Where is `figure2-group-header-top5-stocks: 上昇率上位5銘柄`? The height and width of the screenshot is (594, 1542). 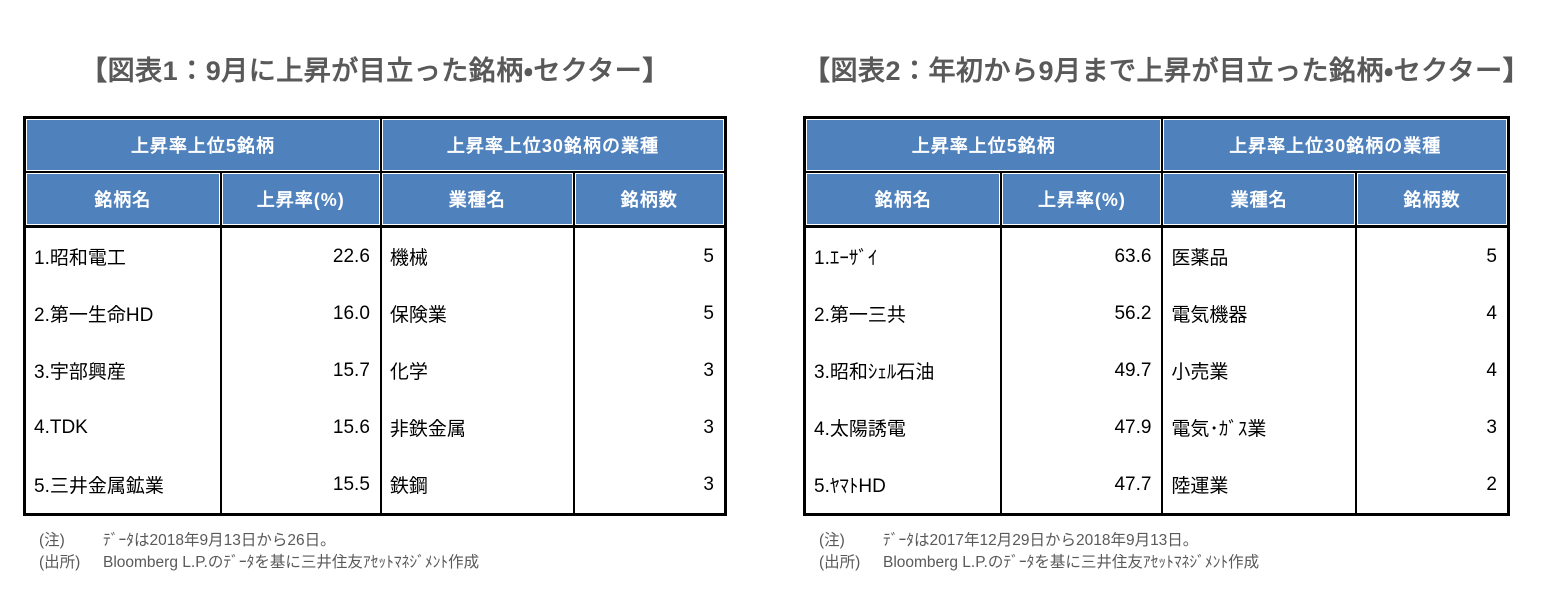
figure2-group-header-top5-stocks: 上昇率上位5銘柄 is located at coordinates (984, 145).